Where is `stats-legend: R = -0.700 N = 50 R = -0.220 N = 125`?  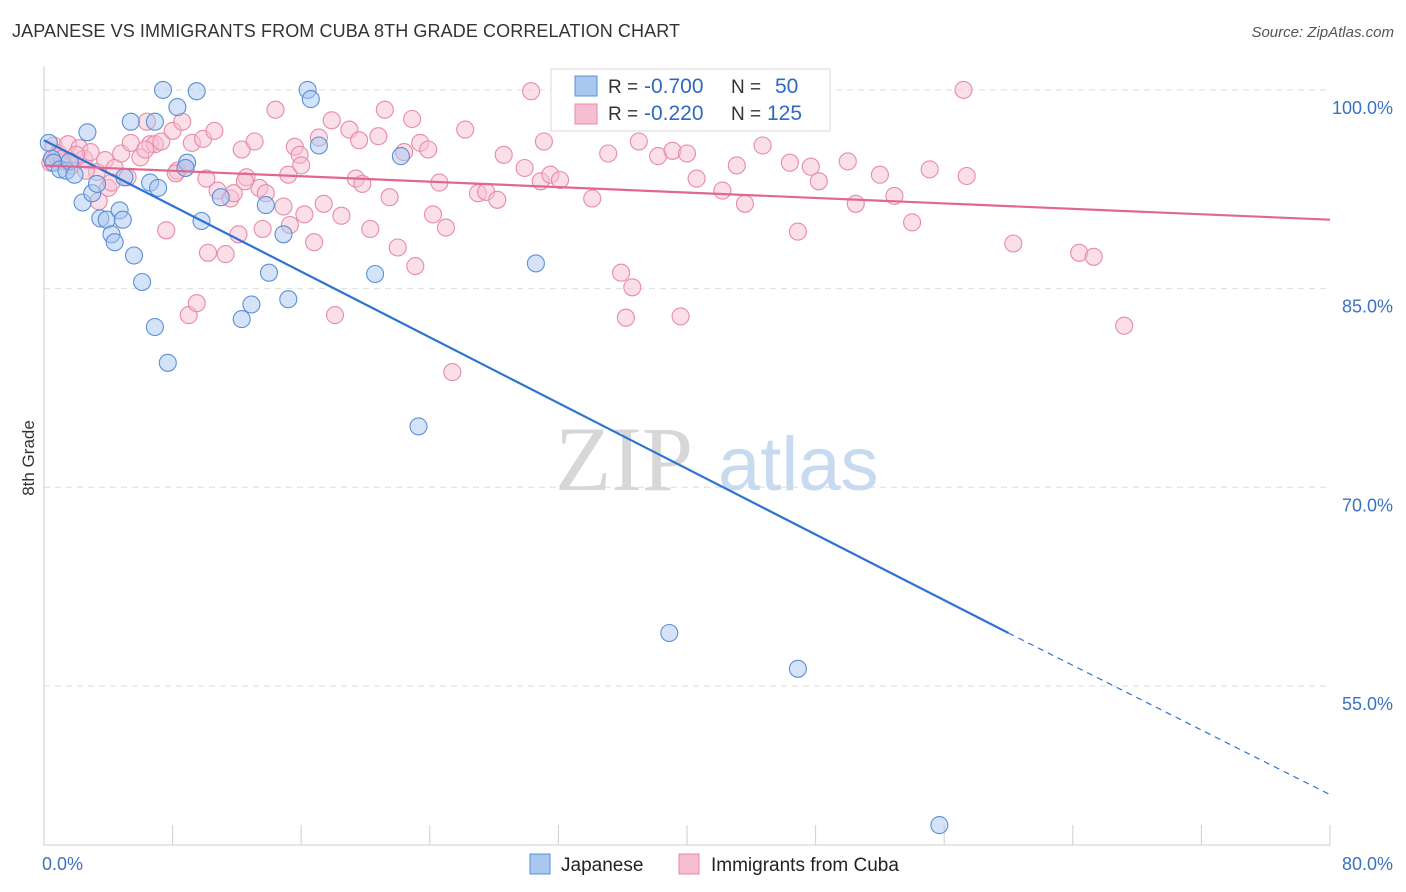 stats-legend: R = -0.700 N = 50 R = -0.220 N = 125 is located at coordinates (690, 100).